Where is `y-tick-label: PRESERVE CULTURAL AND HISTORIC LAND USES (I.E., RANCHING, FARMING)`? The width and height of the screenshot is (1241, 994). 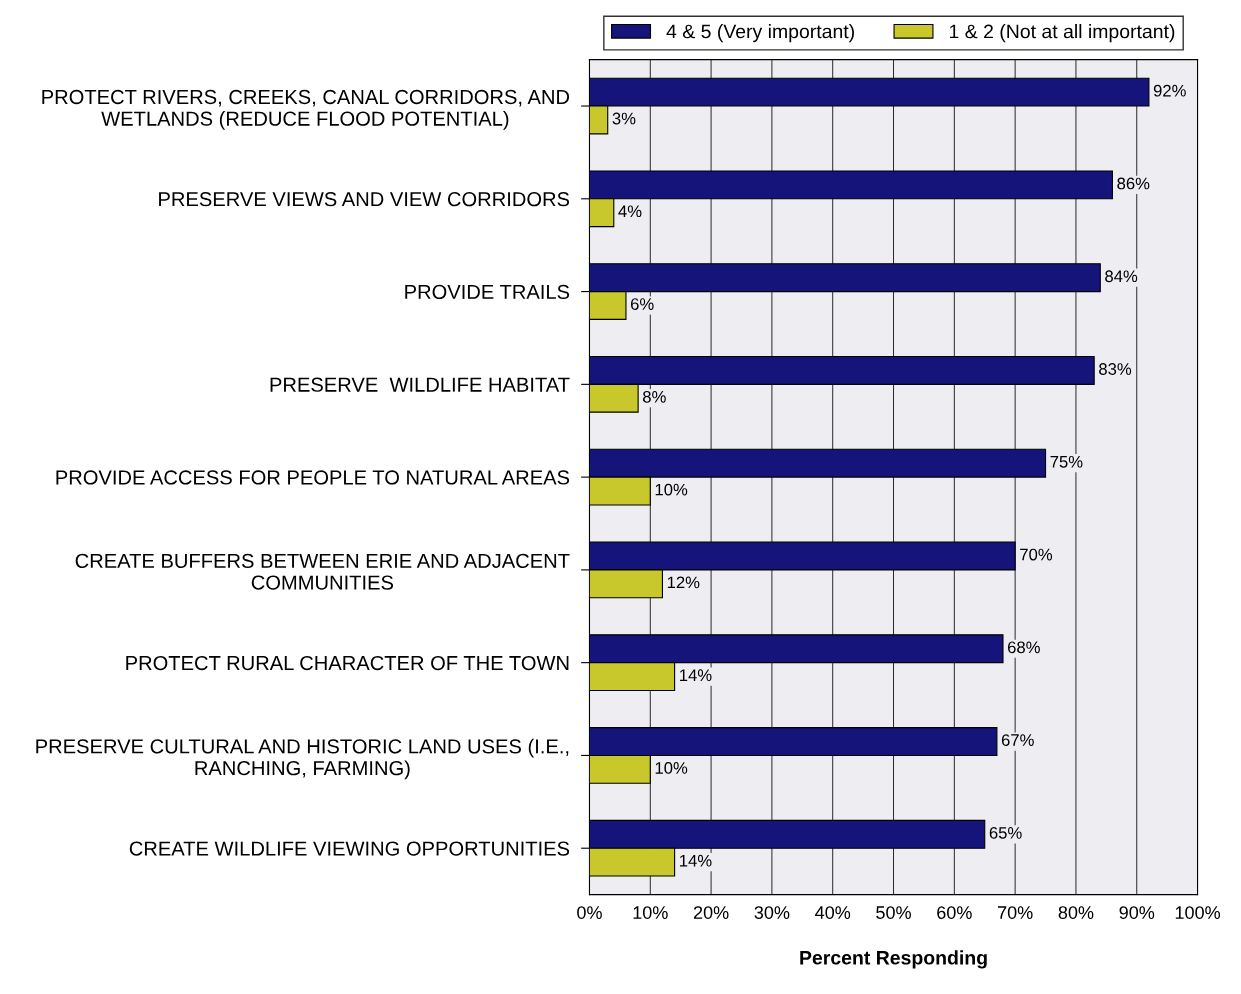
y-tick-label: PRESERVE CULTURAL AND HISTORIC LAND USES (I.E., RANCHING, FARMING) is located at coordinates (302, 759).